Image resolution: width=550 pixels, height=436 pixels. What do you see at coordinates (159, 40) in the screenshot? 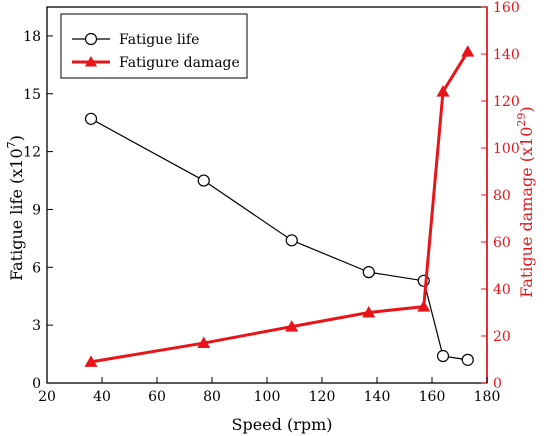
I see `legend-label-fatigue-life: Fatigue life` at bounding box center [159, 40].